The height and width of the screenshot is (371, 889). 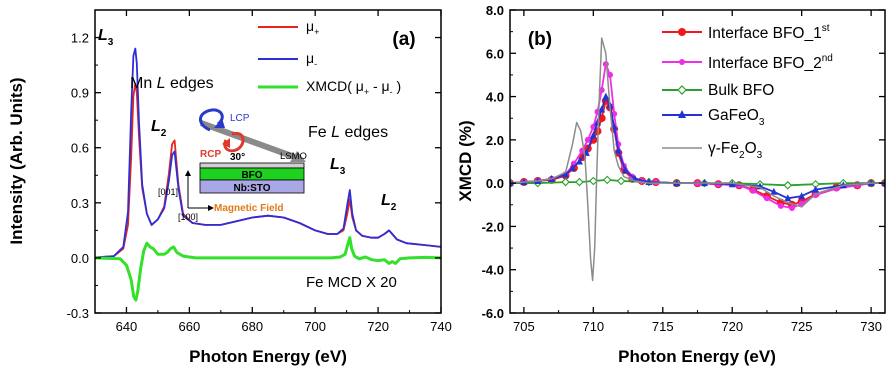 What do you see at coordinates (682, 90) in the screenshot?
I see `legend-marker-bulk-bfo` at bounding box center [682, 90].